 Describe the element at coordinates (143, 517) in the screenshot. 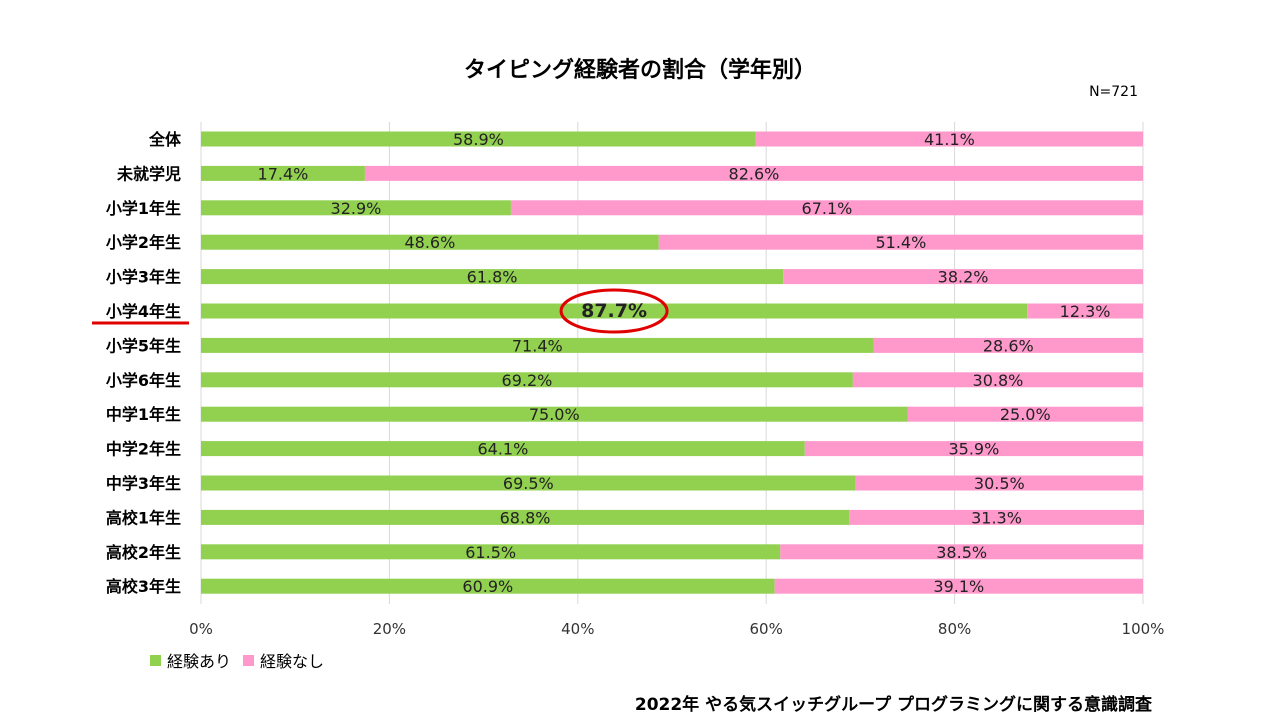

I see `category-label: 高校1年生` at that location.